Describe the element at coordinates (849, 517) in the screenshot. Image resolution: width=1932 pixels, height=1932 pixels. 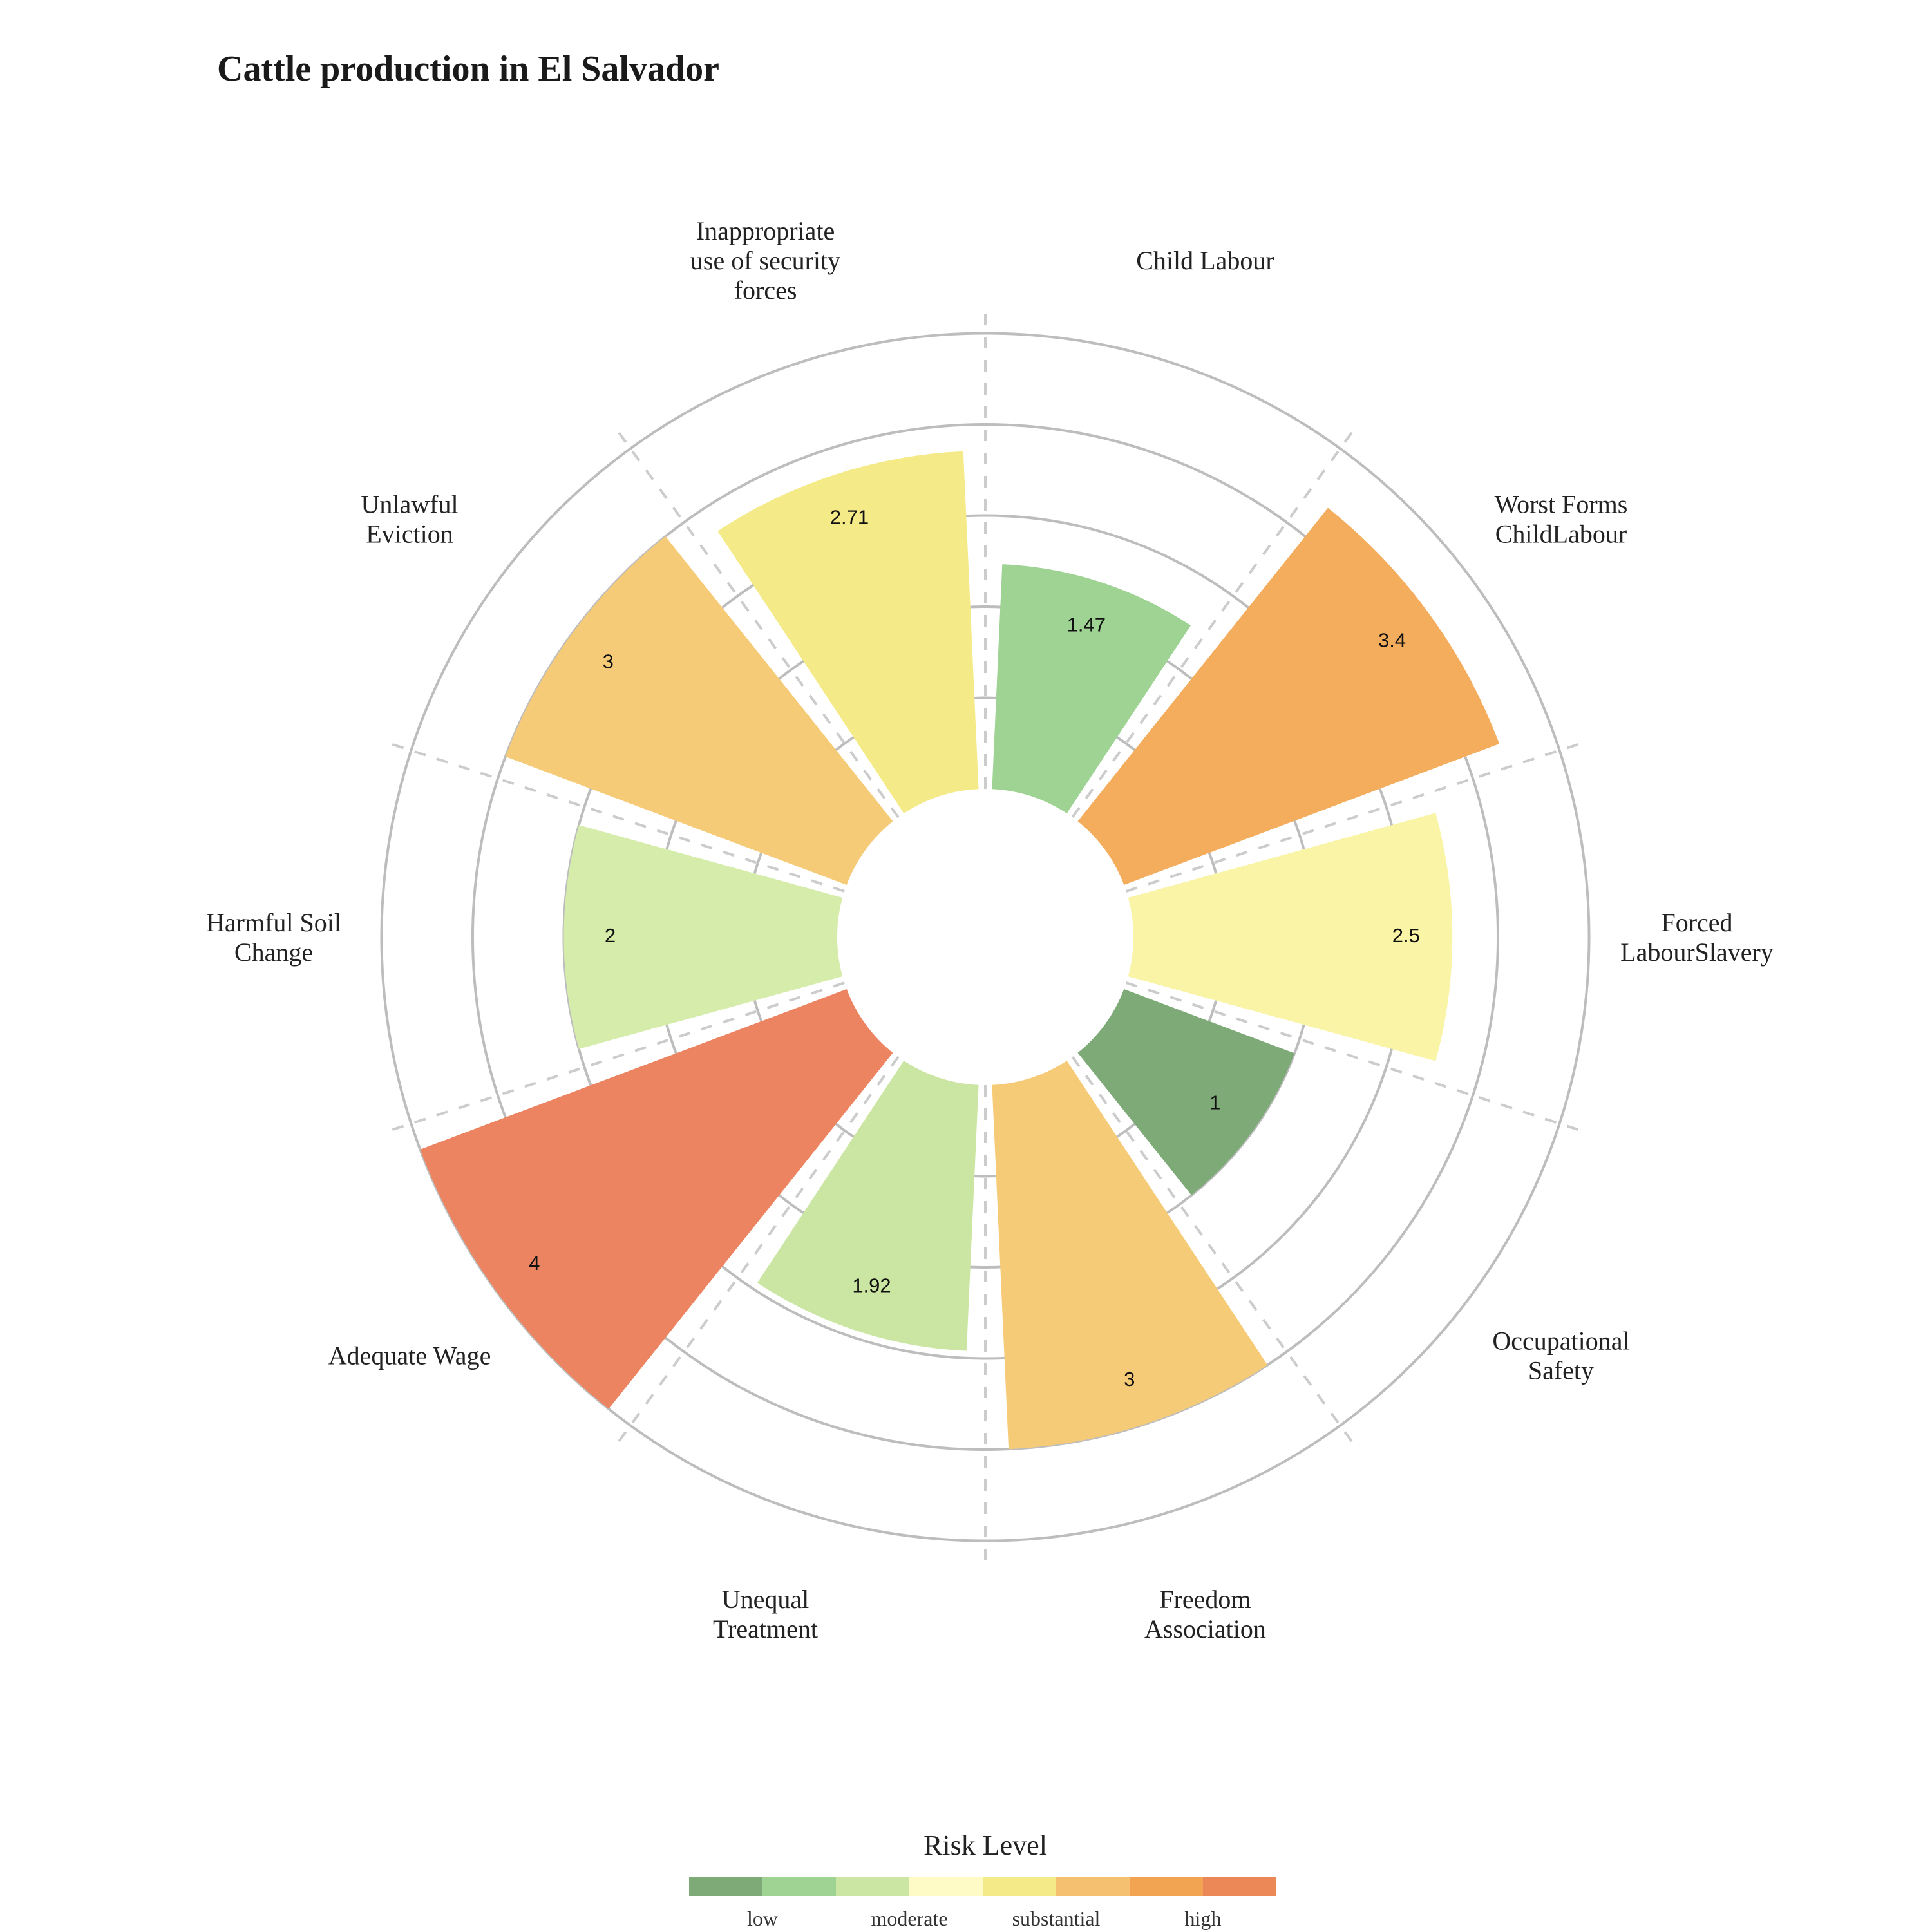
I see `value-label-9: 2.71` at that location.